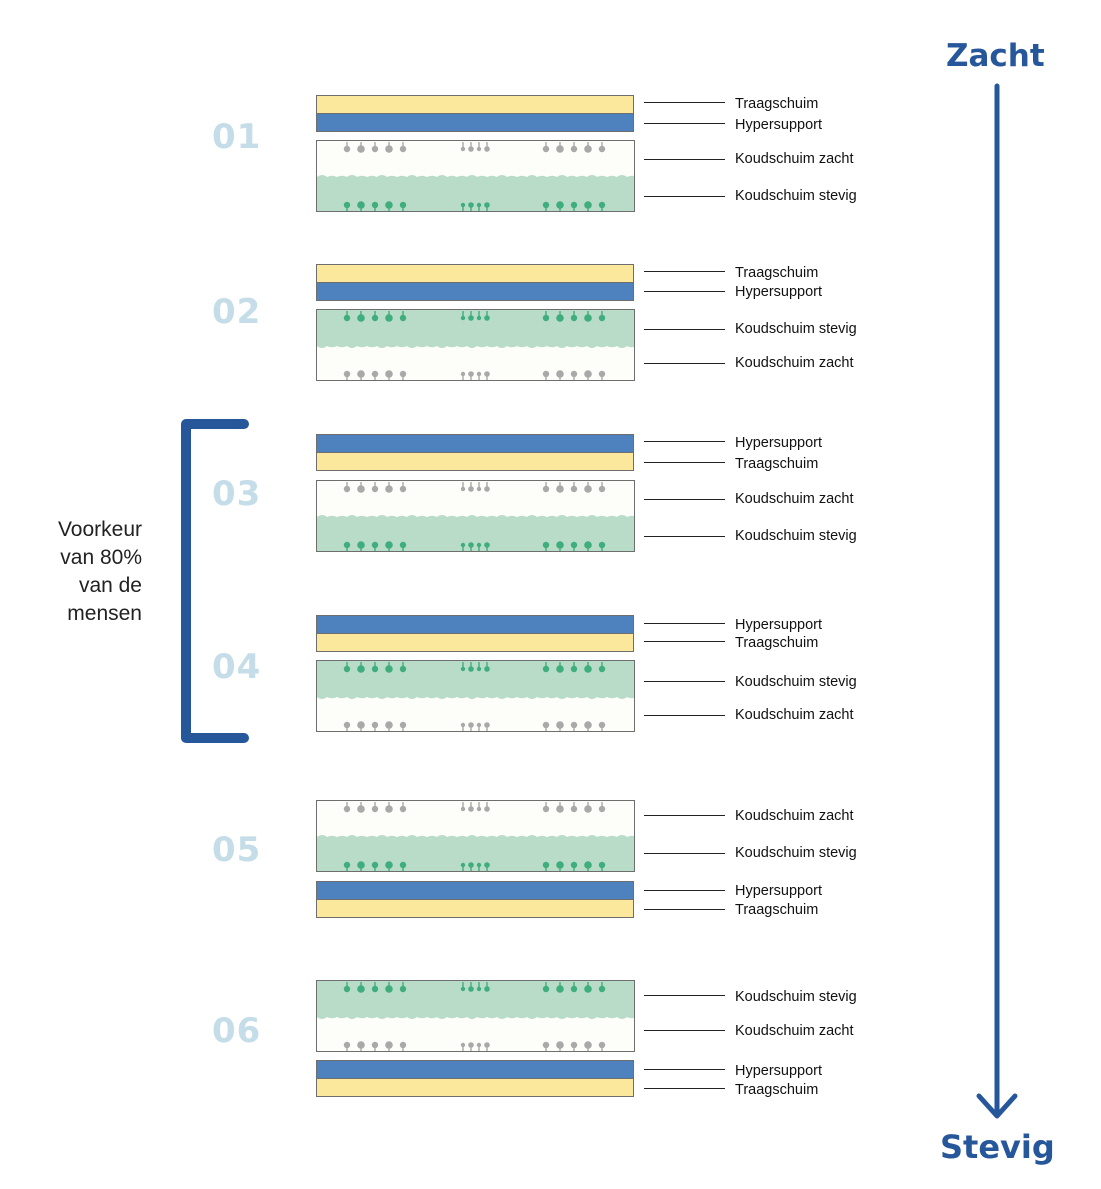  What do you see at coordinates (997, 1147) in the screenshot?
I see `scale-bottom-label: Stevig` at bounding box center [997, 1147].